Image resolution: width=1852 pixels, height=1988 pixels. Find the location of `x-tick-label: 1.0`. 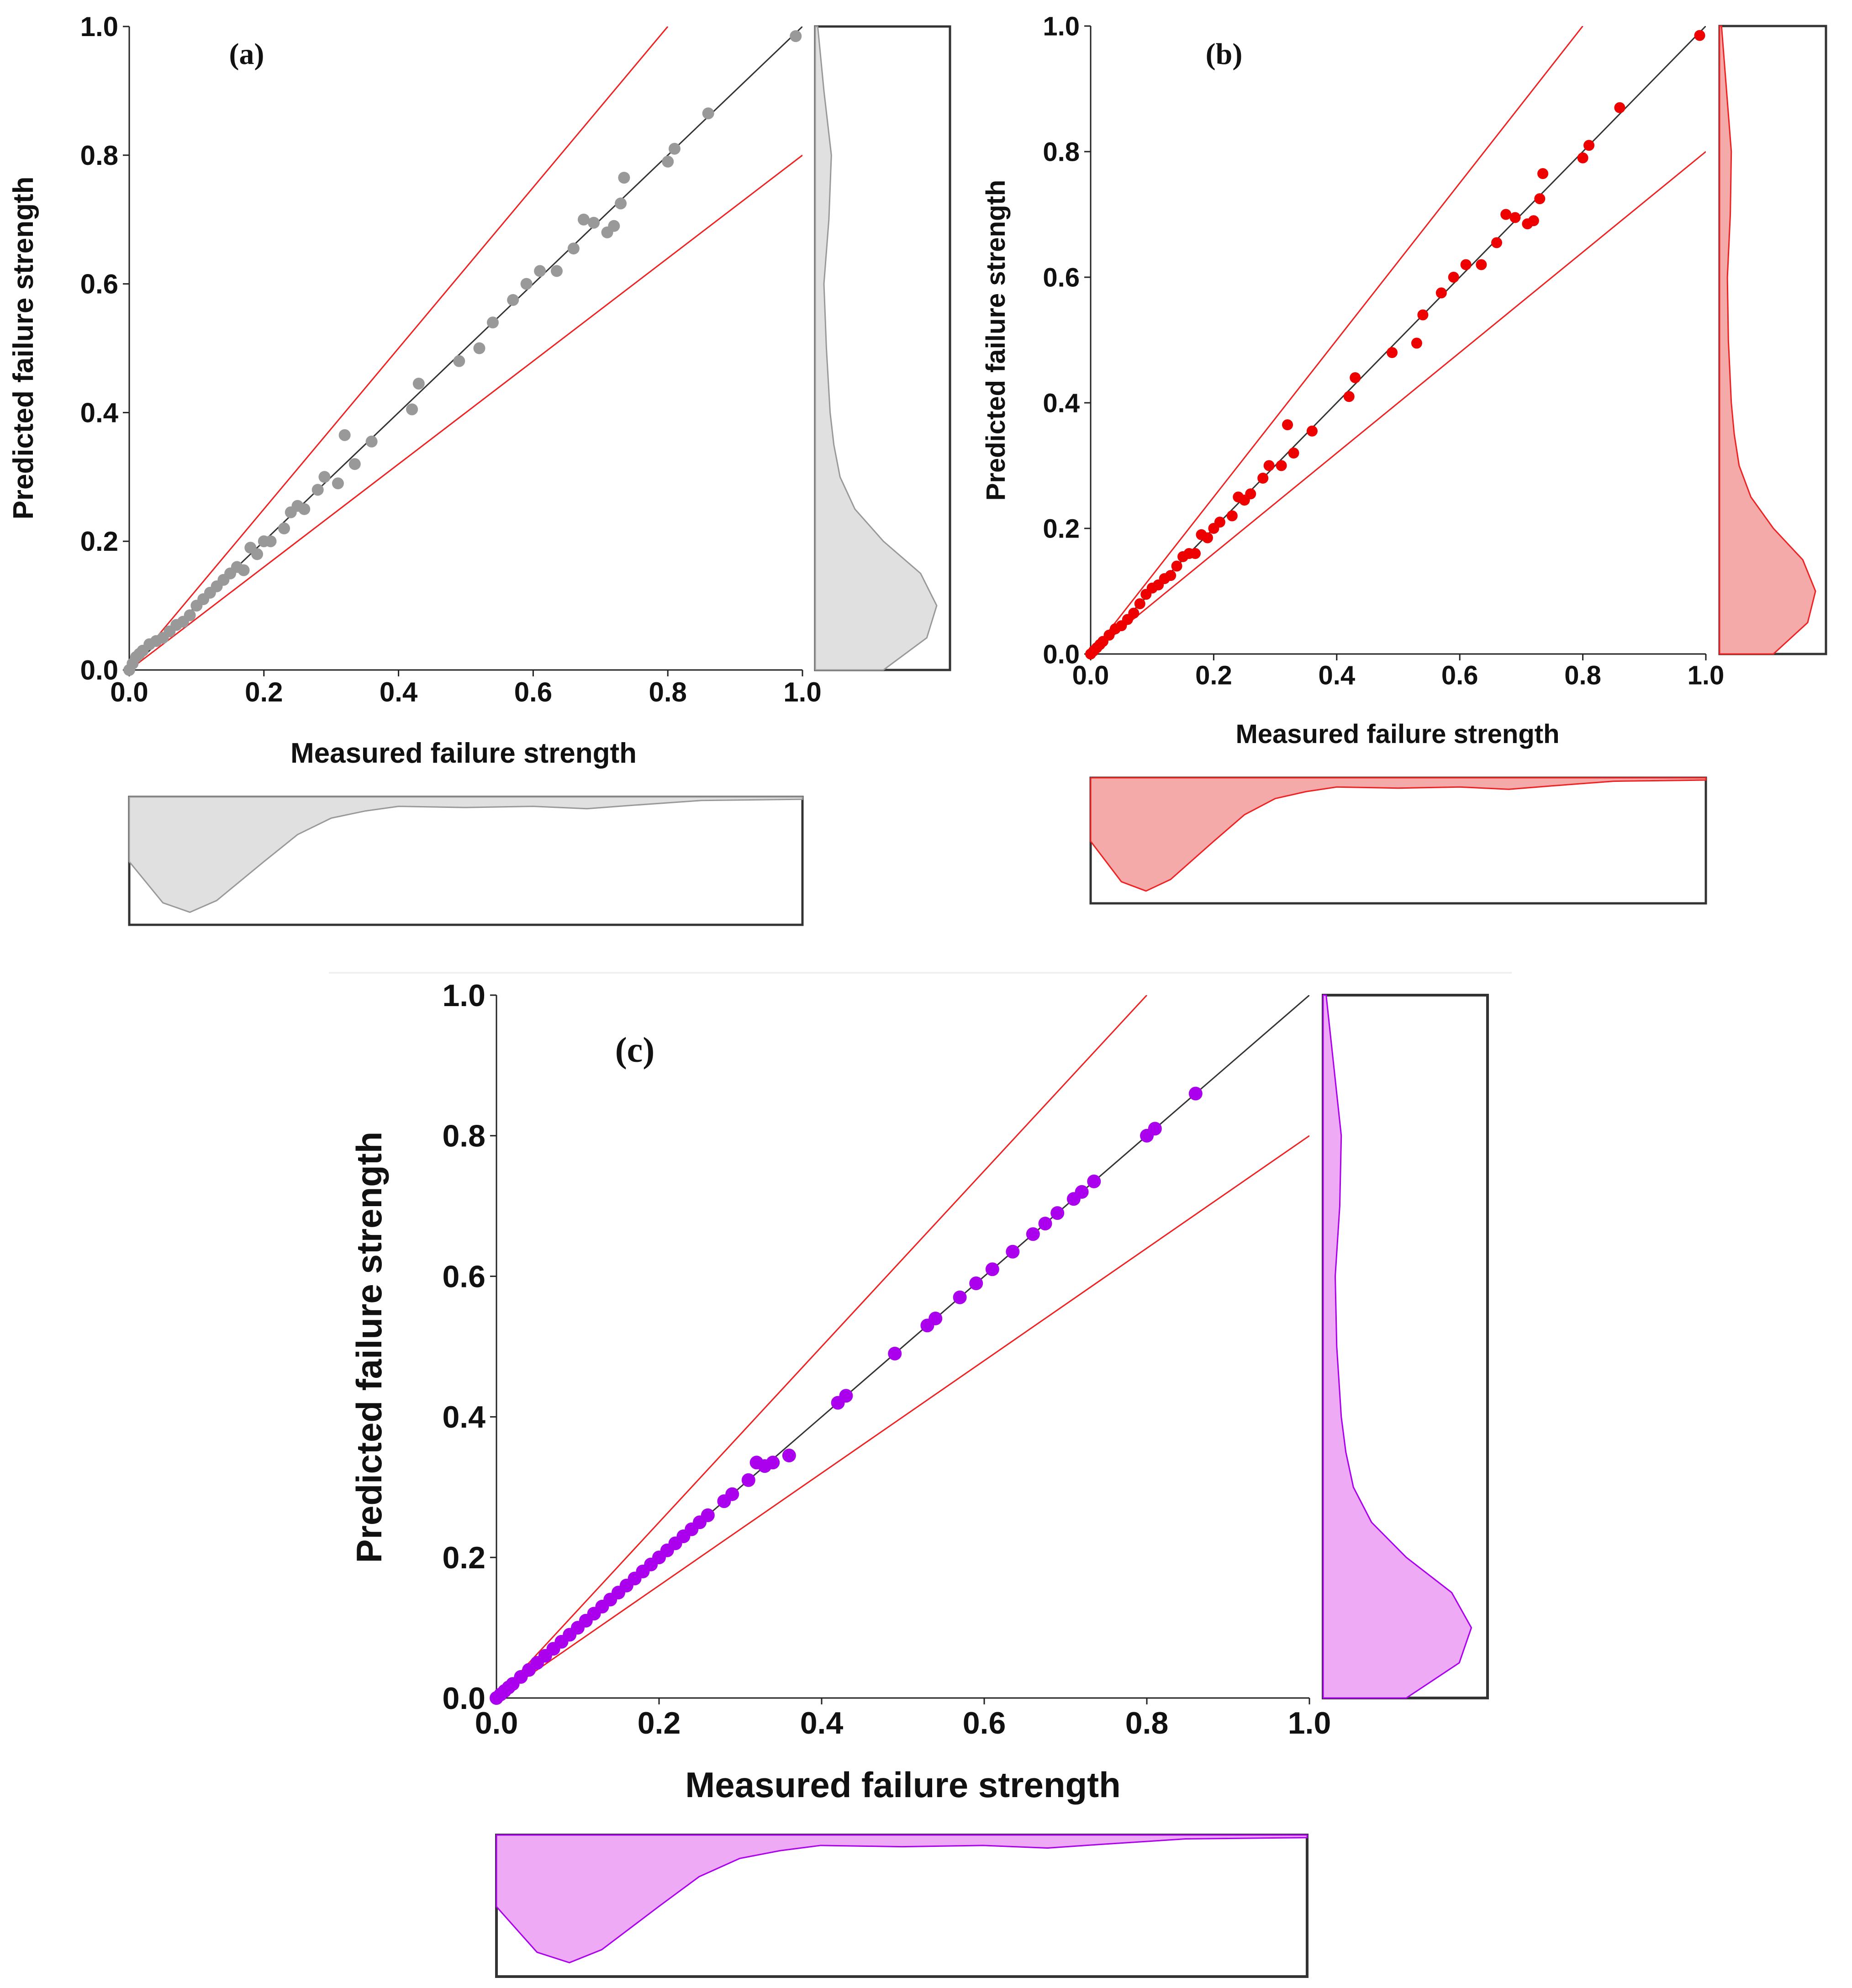

x-tick-label: 1.0 is located at coordinates (1706, 676).